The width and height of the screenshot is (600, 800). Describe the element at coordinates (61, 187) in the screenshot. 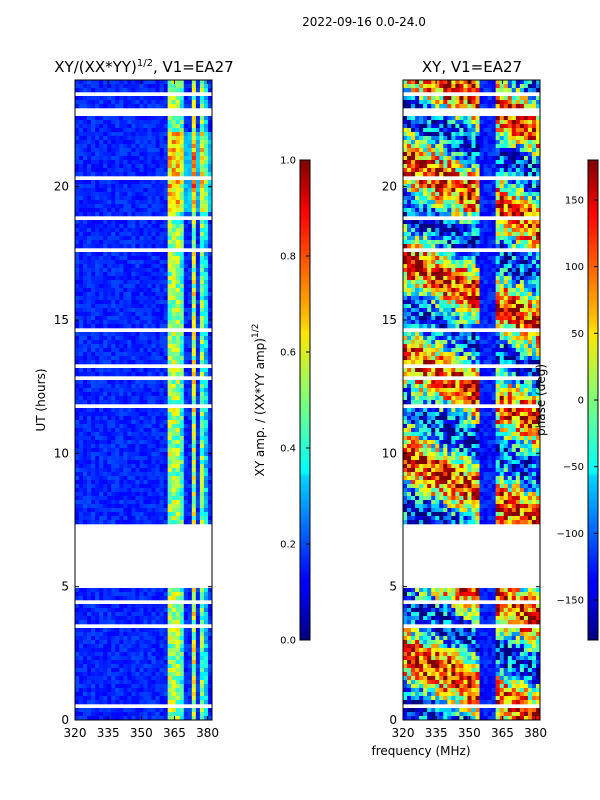

I see `y-tick-label: 20` at that location.